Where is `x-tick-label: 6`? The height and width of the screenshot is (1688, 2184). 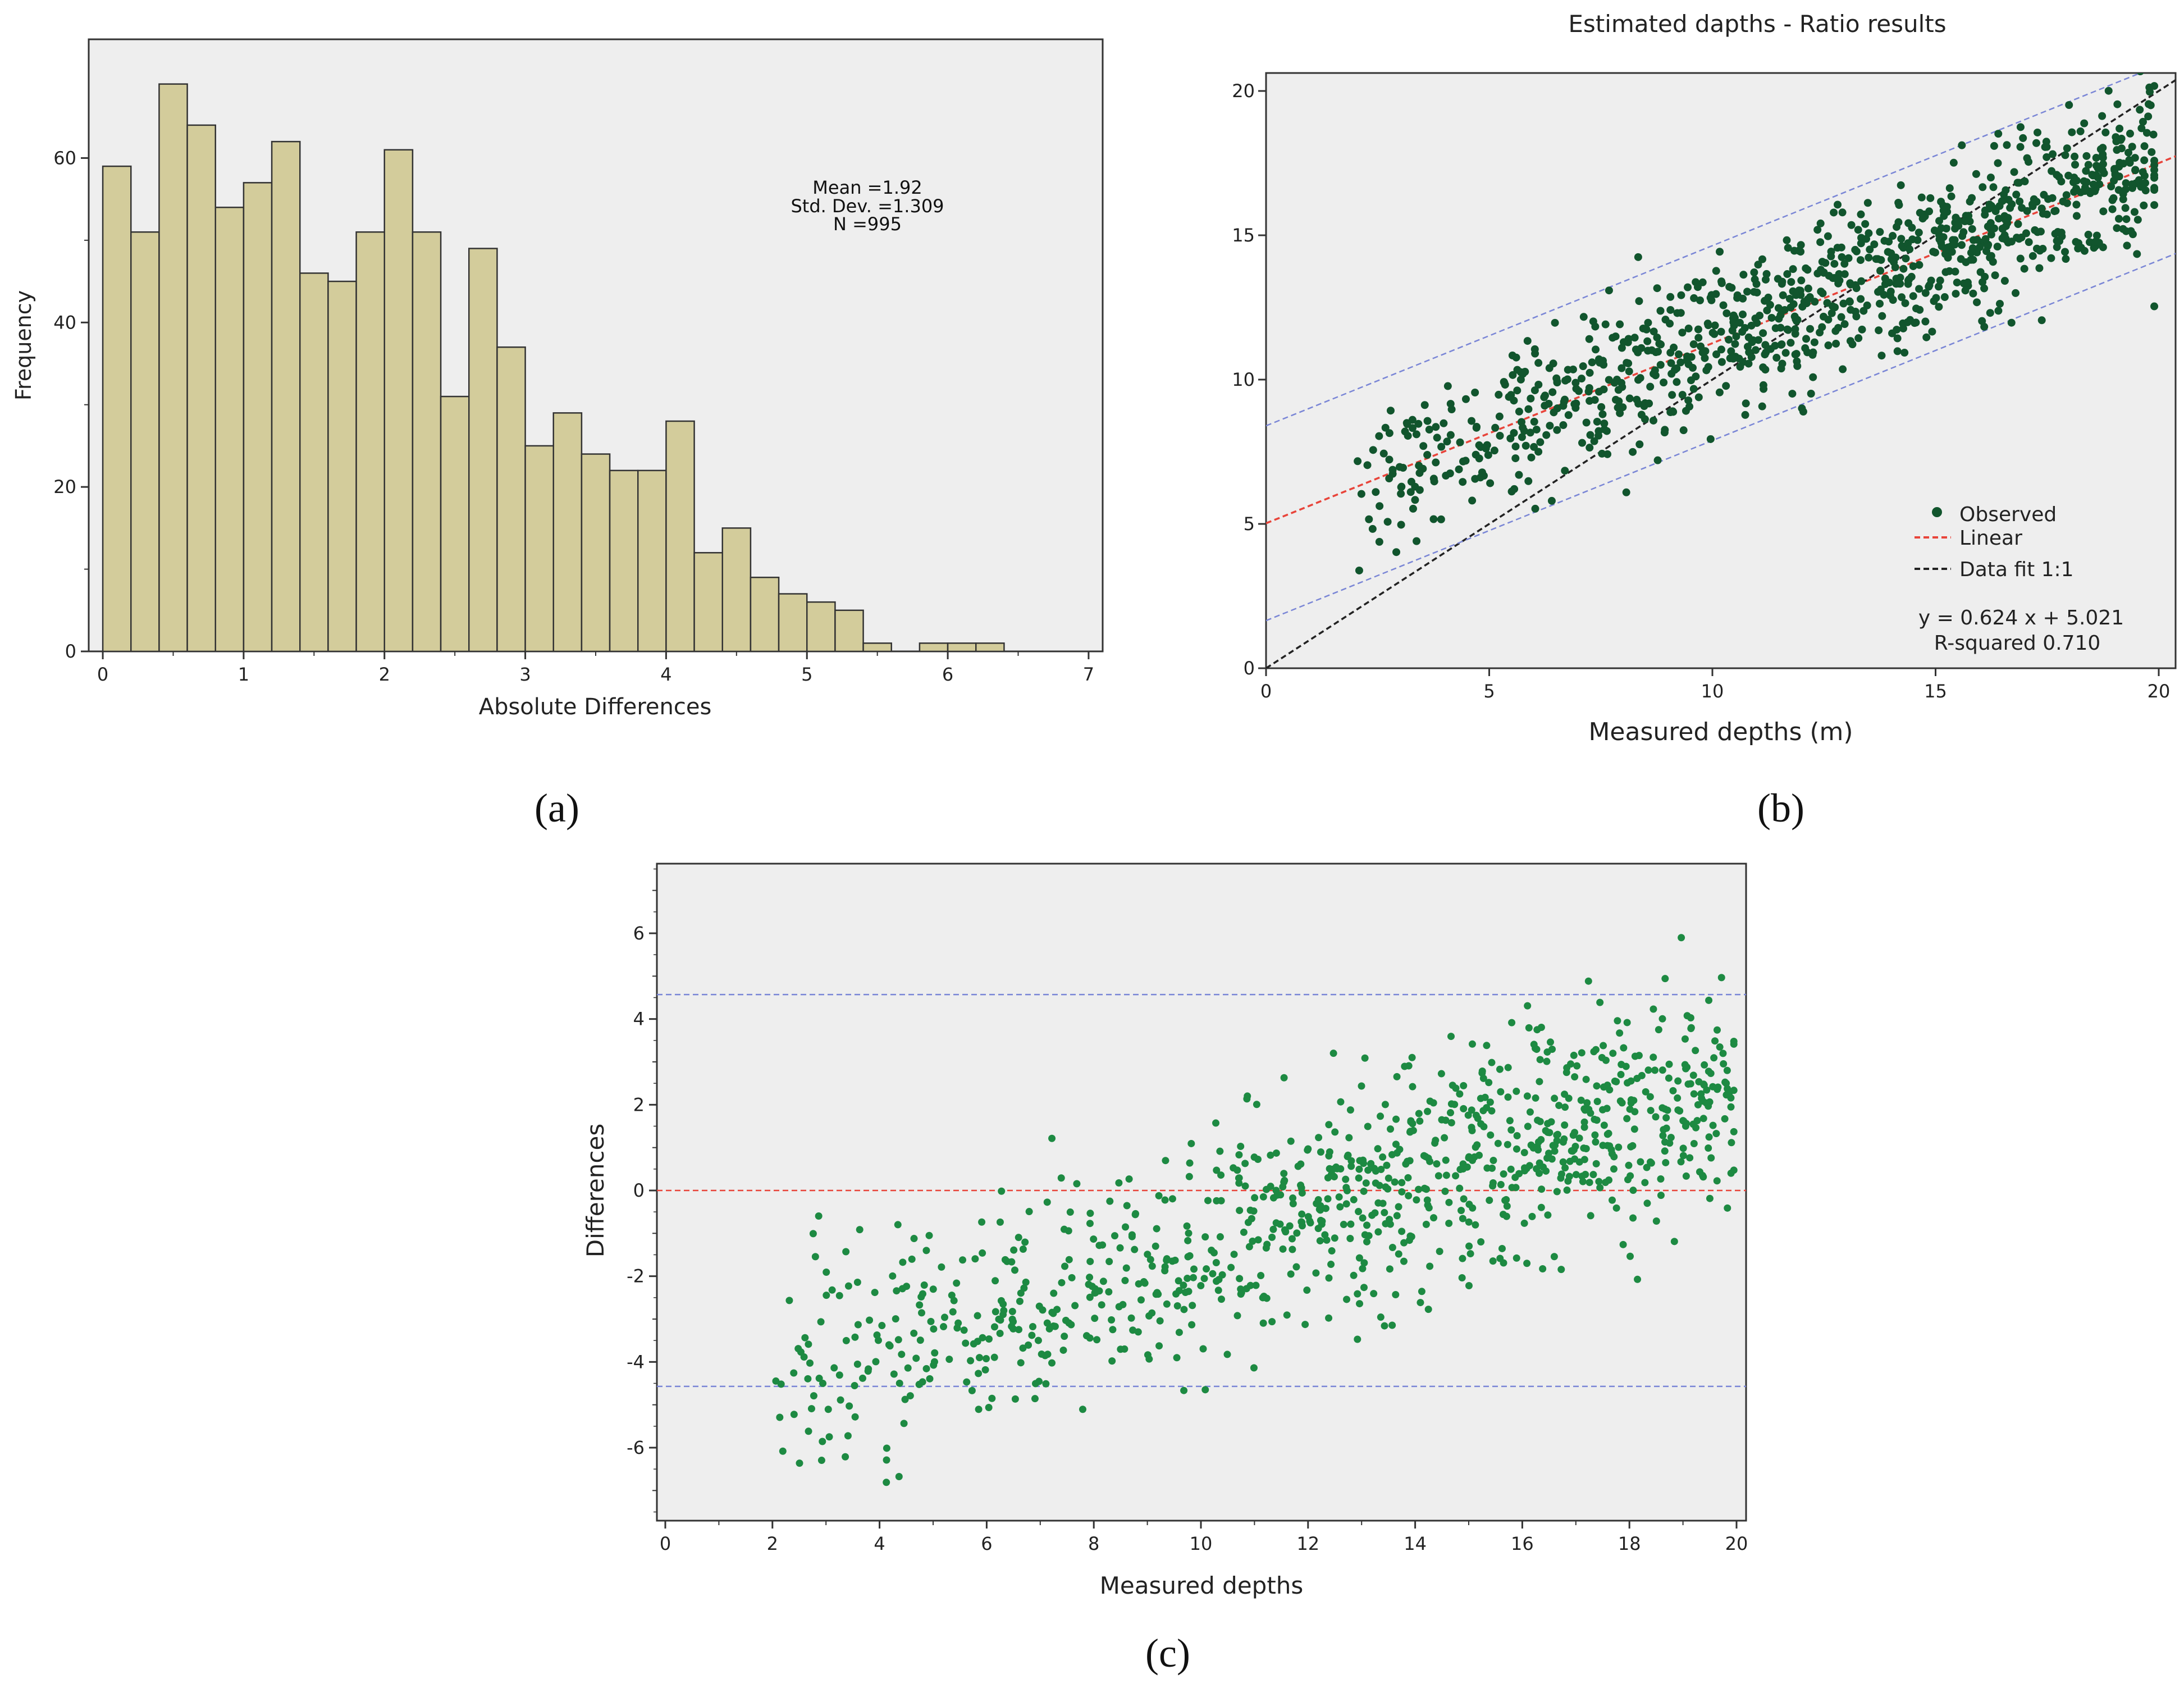
x-tick-label: 6 is located at coordinates (986, 1543).